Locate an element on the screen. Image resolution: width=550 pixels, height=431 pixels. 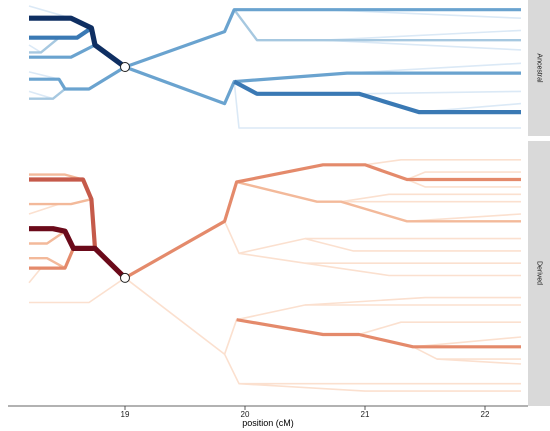
x-axis-title: position (cM) is located at coordinates (268, 423).